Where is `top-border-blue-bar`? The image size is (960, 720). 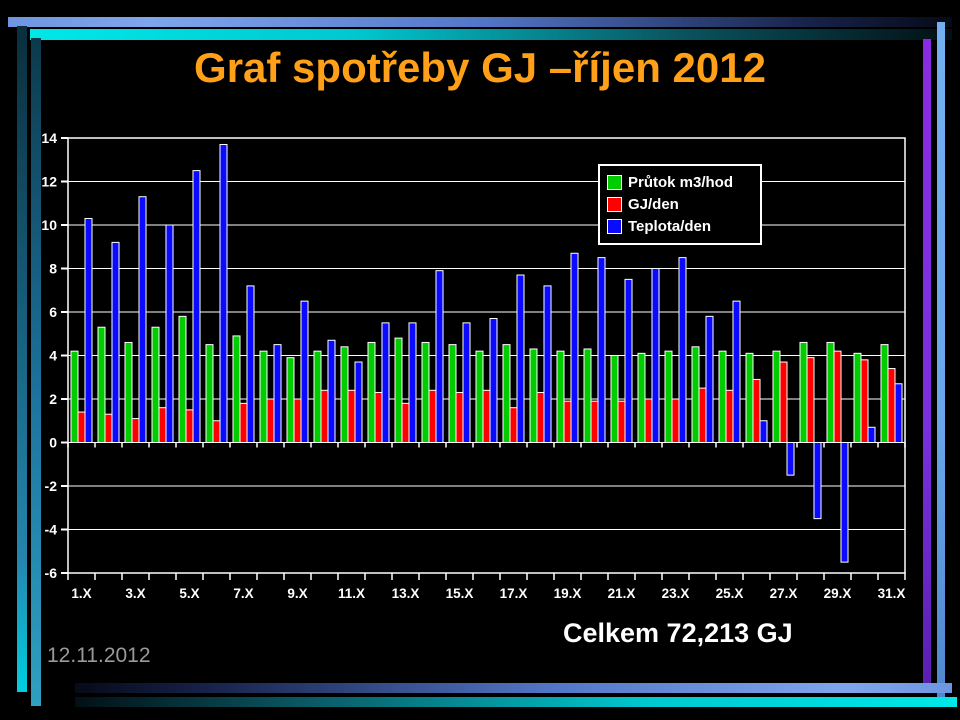
top-border-blue-bar is located at coordinates (480, 22).